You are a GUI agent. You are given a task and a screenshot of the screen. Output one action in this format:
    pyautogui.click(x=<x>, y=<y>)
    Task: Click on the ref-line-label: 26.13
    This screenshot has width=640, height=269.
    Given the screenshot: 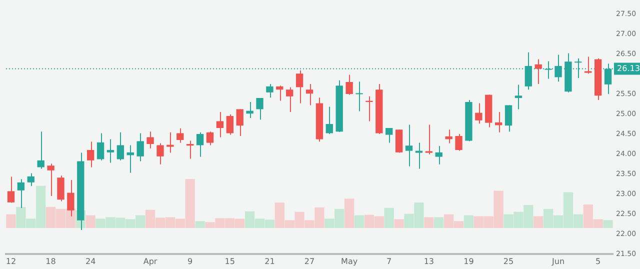 What is the action you would take?
    pyautogui.click(x=628, y=68)
    